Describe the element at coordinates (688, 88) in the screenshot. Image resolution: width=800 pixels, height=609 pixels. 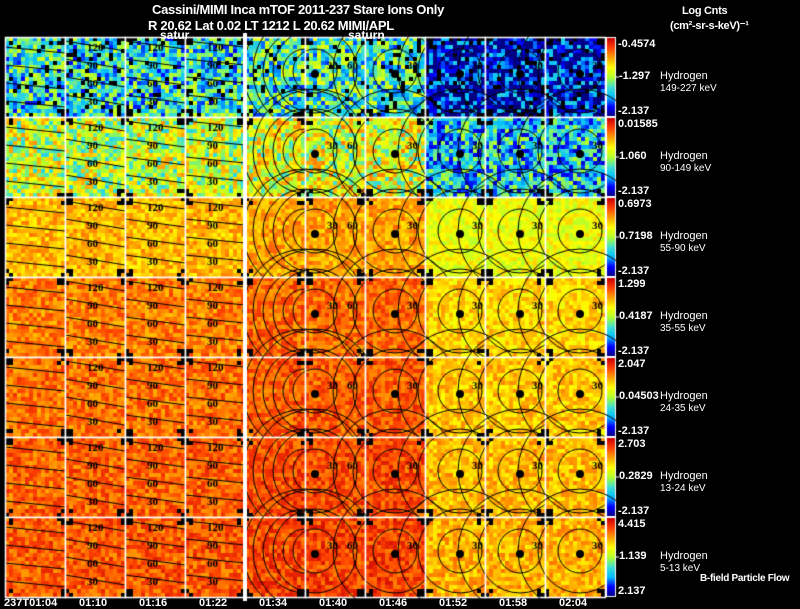
I see `energy-range-label: 149-227 keV` at that location.